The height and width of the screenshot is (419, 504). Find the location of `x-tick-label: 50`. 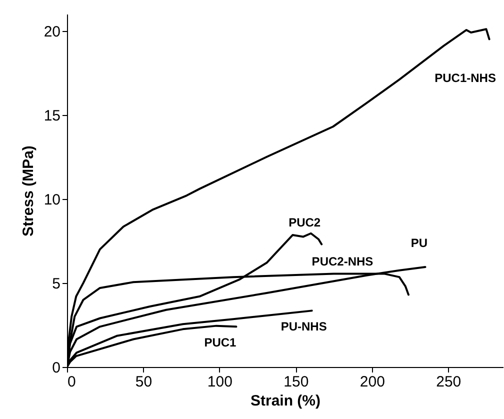

x-tick-label: 50 is located at coordinates (143, 382).